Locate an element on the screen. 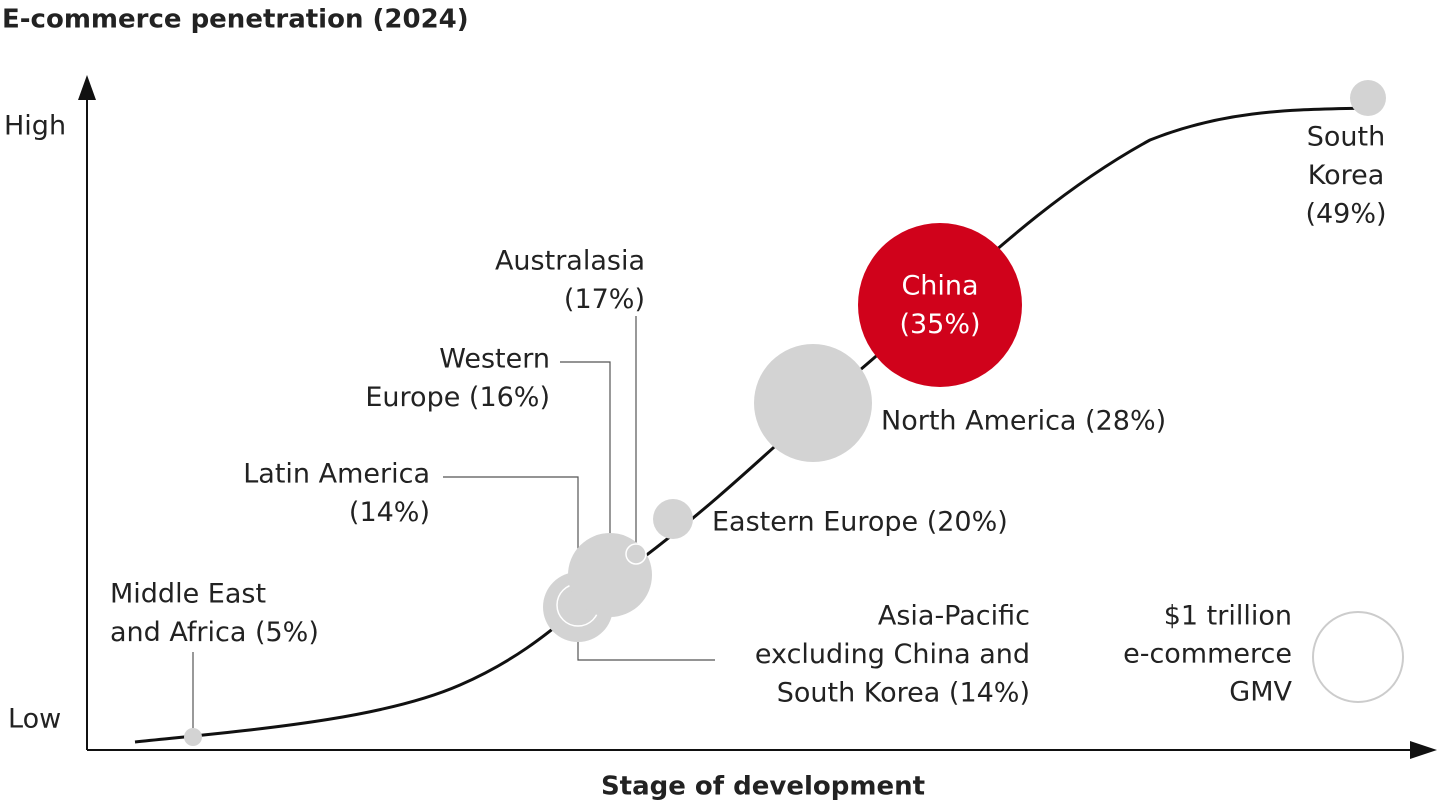 The image size is (1440, 810). region-label: excluding China and is located at coordinates (892, 654).